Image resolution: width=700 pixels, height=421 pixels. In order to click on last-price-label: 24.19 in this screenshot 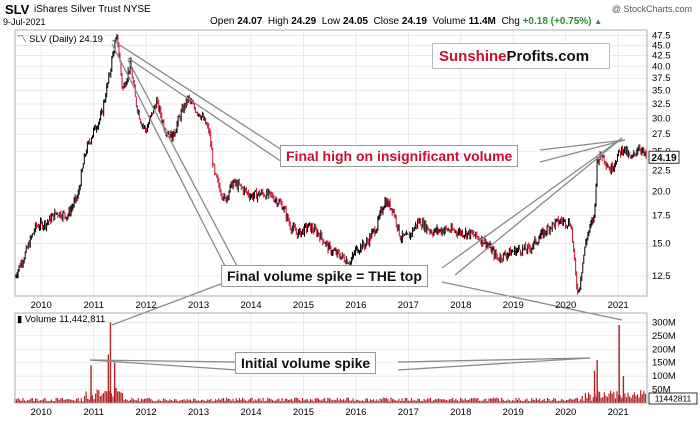, I will do `click(663, 158)`.